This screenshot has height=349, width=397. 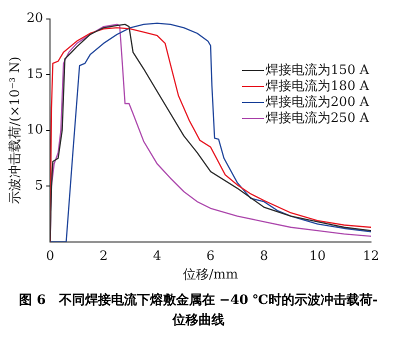 I want to click on x-tick-label: 8, so click(x=264, y=256).